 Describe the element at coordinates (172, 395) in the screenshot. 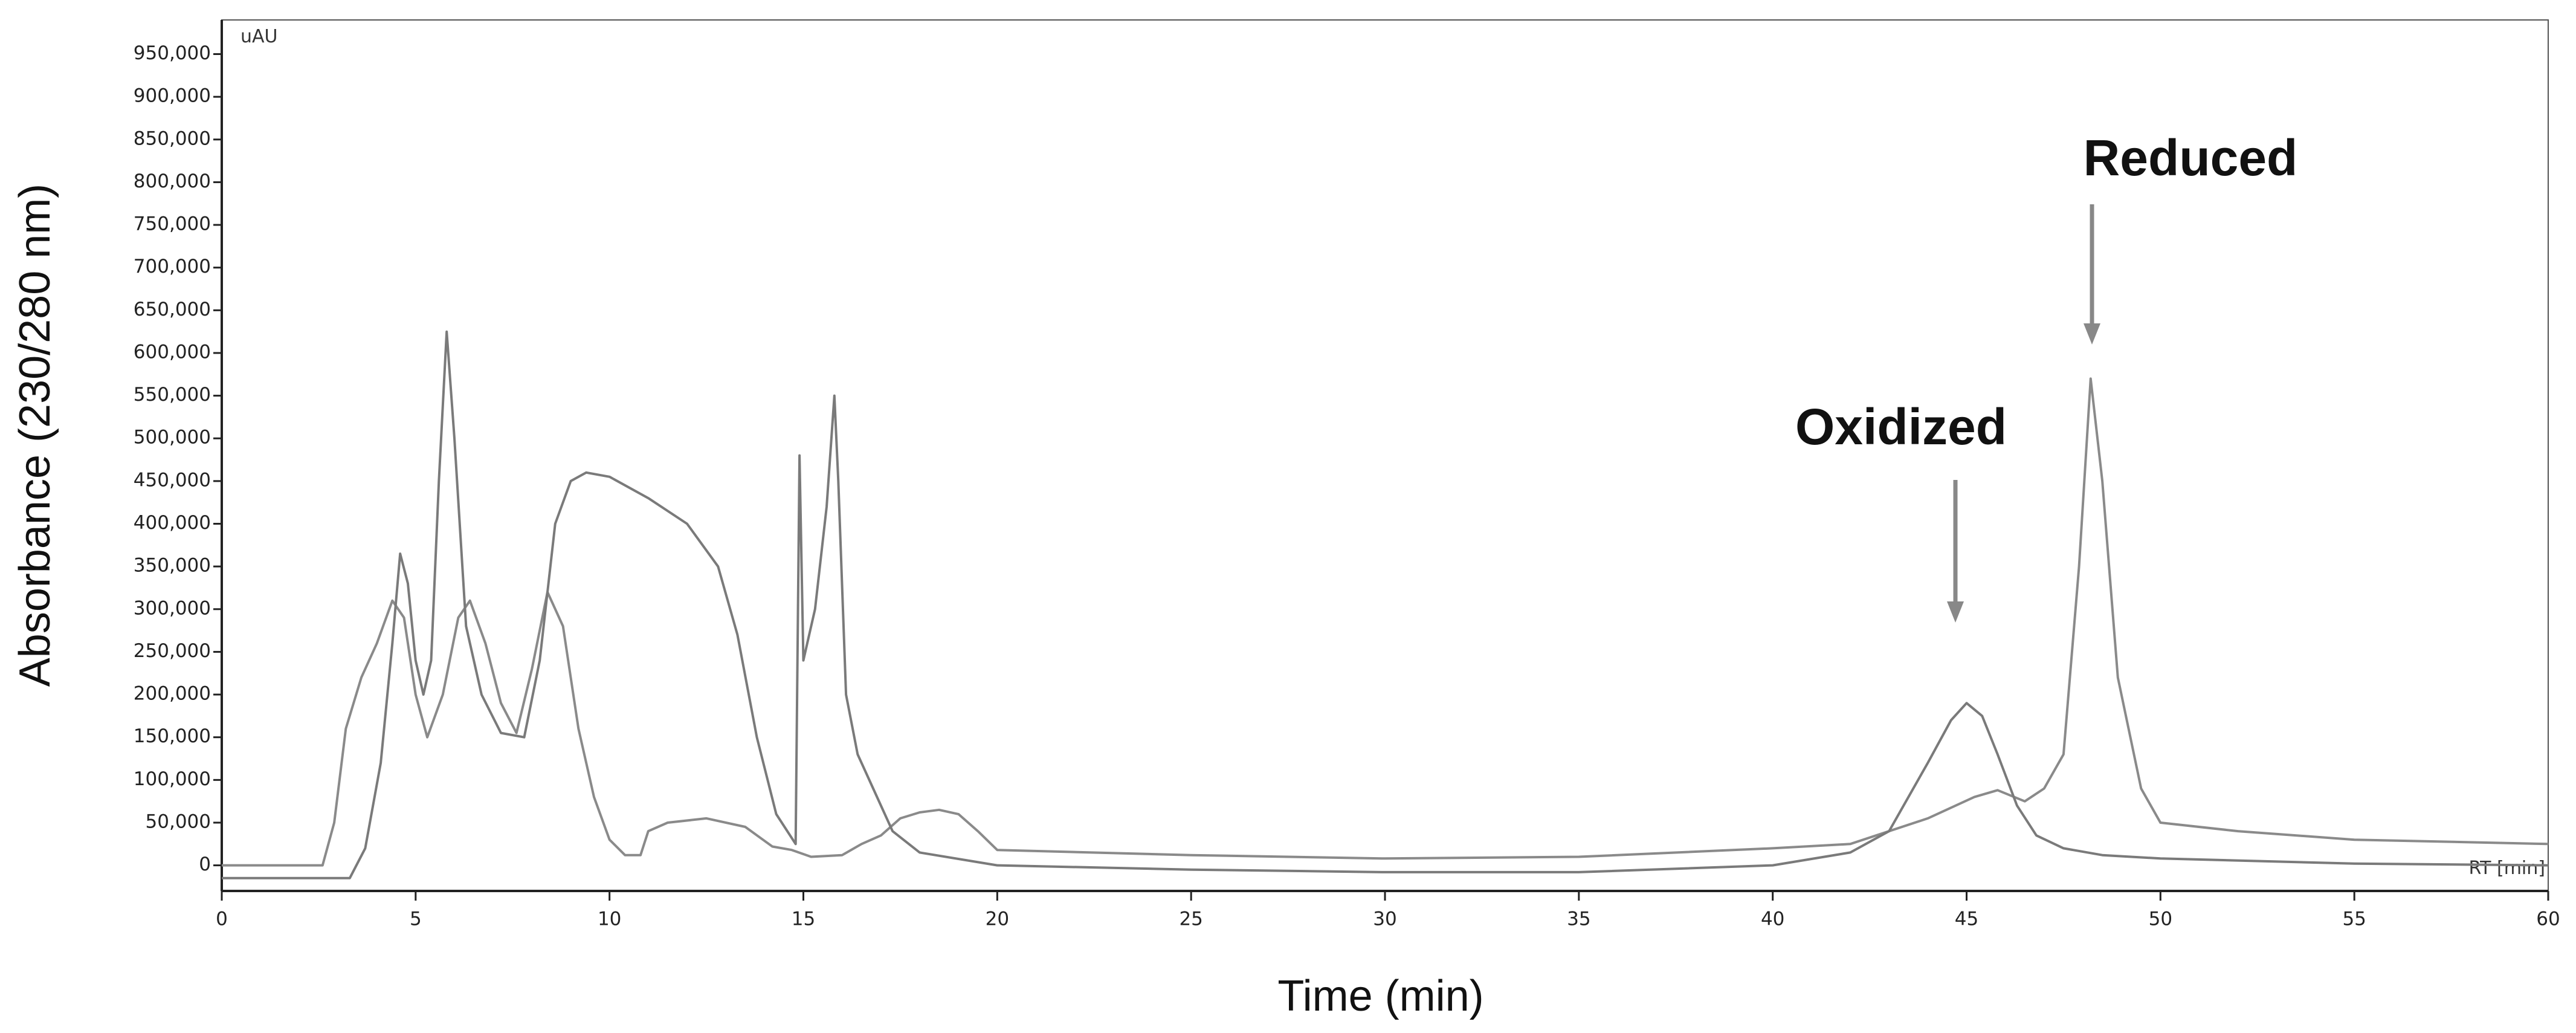

I see `y-tick-label: 550,000` at that location.